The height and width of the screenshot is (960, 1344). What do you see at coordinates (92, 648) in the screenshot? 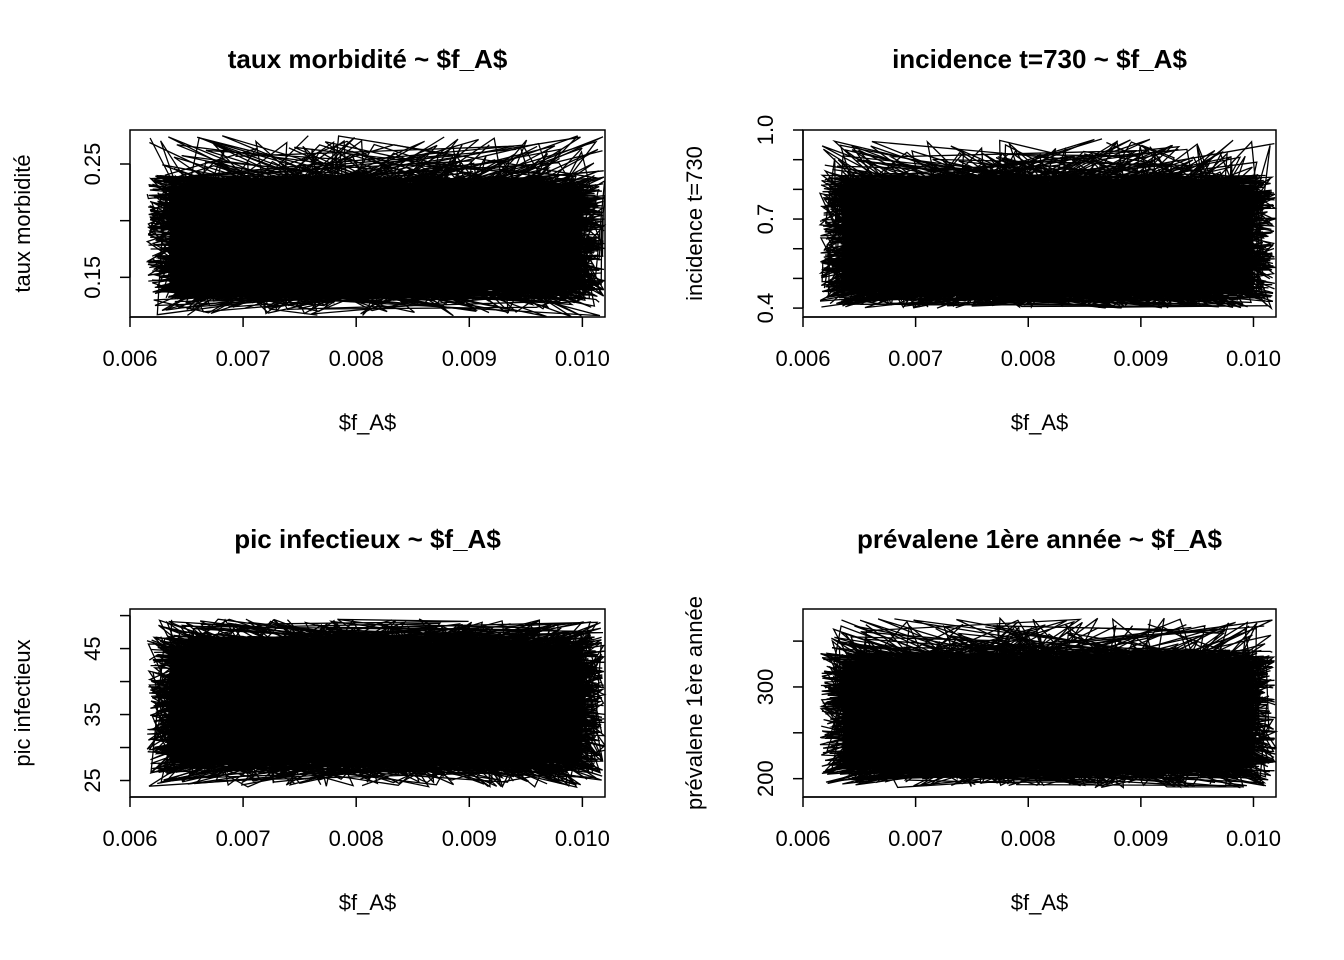
I see `y-tick-label: 45` at bounding box center [92, 648].